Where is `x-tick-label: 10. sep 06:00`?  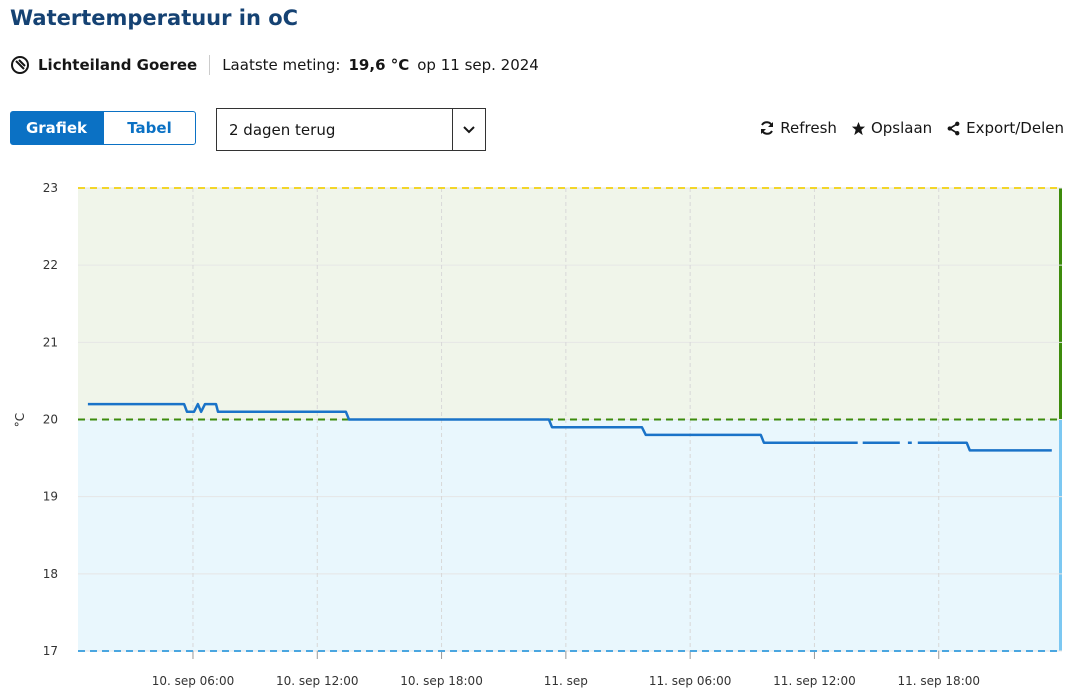 x-tick-label: 10. sep 06:00 is located at coordinates (193, 681).